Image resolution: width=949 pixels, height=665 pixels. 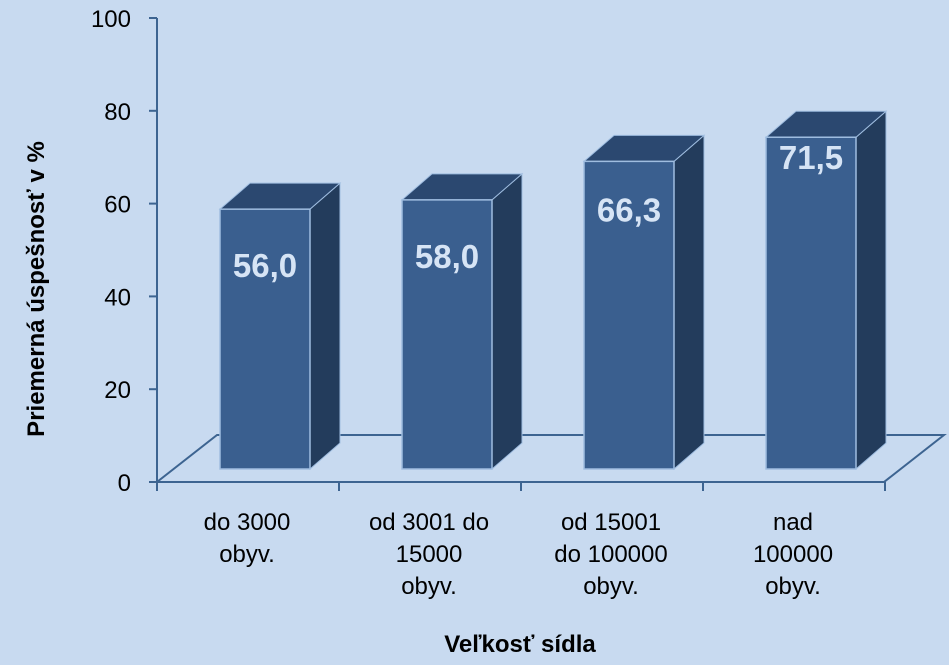 What do you see at coordinates (111, 251) in the screenshot?
I see `y-tick-labels: 0 20 40 60 80 100` at bounding box center [111, 251].